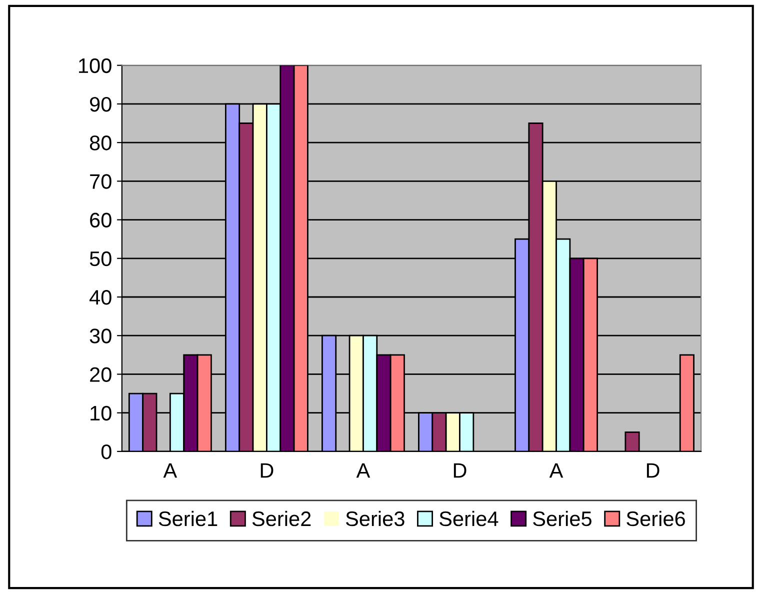 The width and height of the screenshot is (762, 594). What do you see at coordinates (101, 374) in the screenshot?
I see `y-tick-label: 20` at bounding box center [101, 374].